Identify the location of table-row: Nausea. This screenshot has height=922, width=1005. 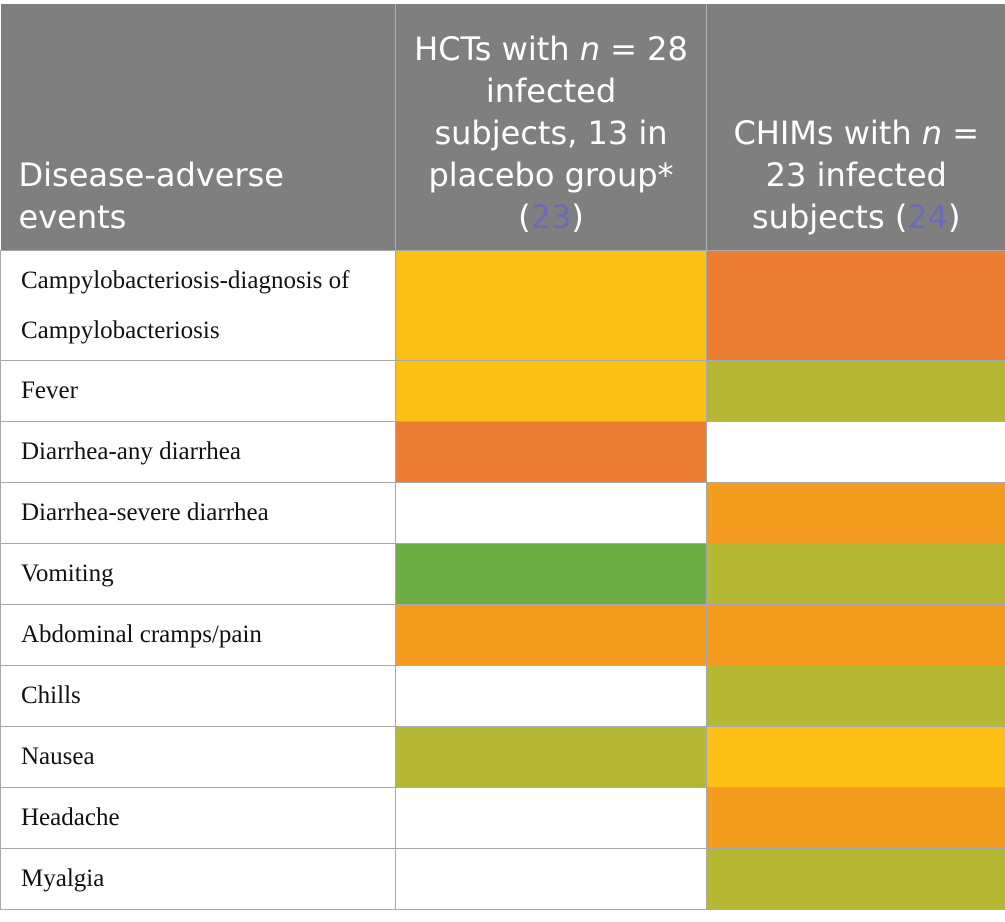
(502, 757).